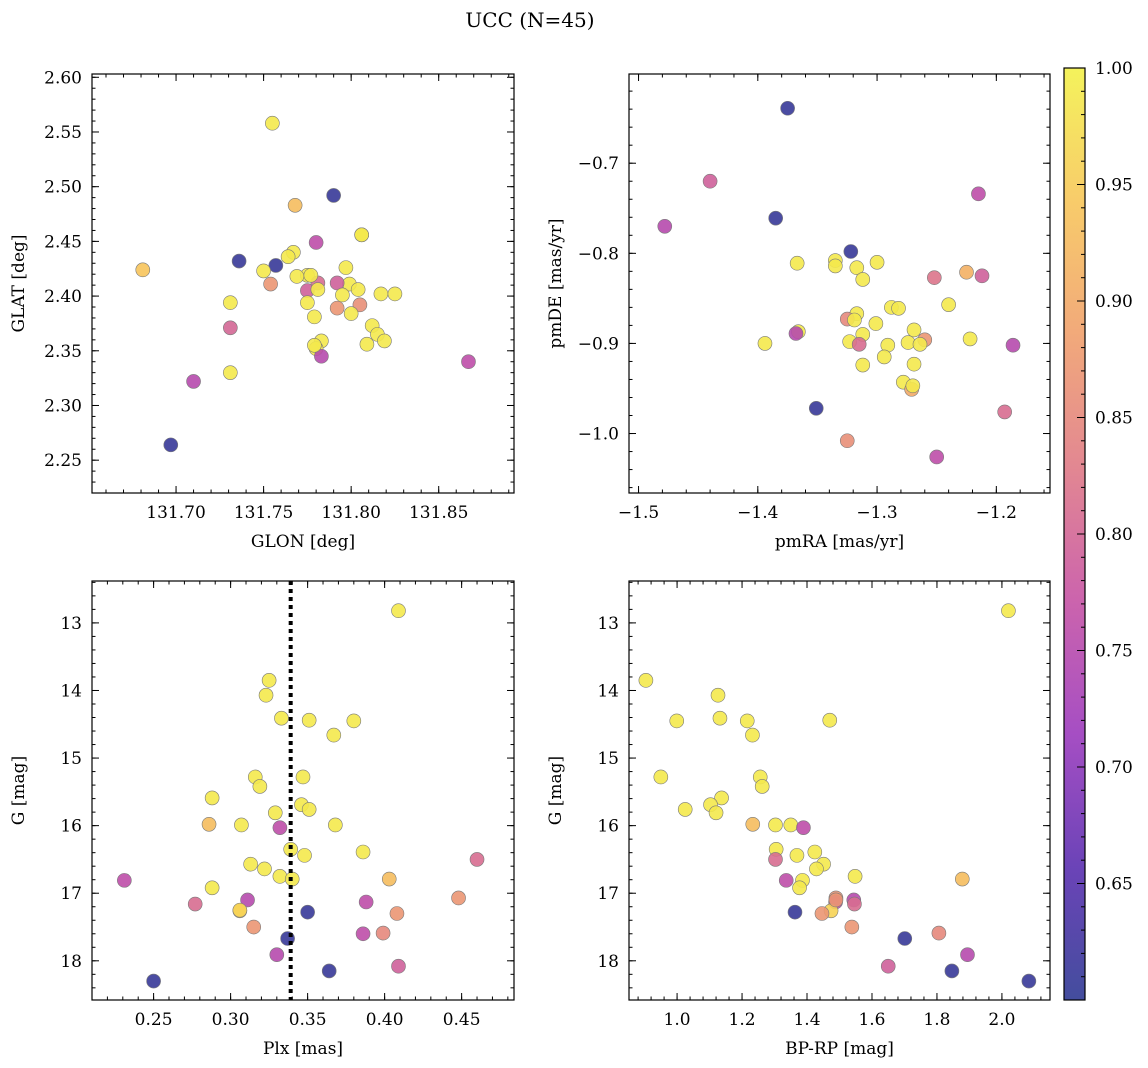  What do you see at coordinates (1114, 652) in the screenshot?
I see `colorbar-tick-label: 0.75` at bounding box center [1114, 652].